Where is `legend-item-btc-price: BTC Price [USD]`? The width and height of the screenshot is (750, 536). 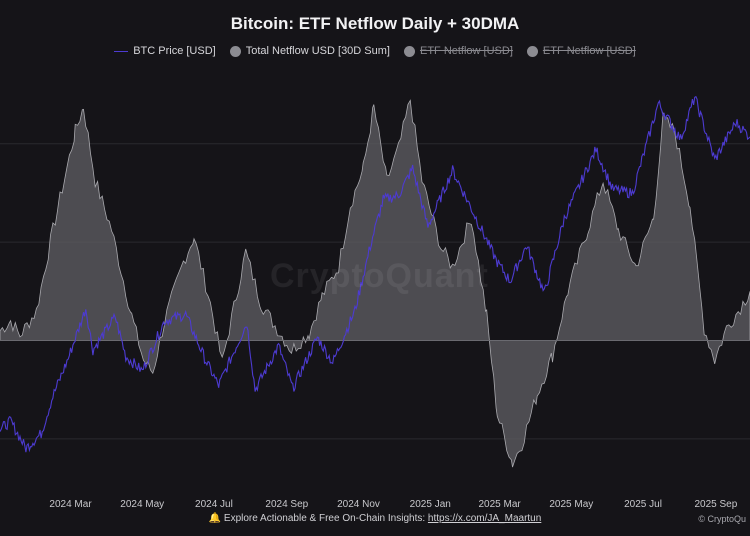 legend-item-btc-price: BTC Price [USD] is located at coordinates (165, 51).